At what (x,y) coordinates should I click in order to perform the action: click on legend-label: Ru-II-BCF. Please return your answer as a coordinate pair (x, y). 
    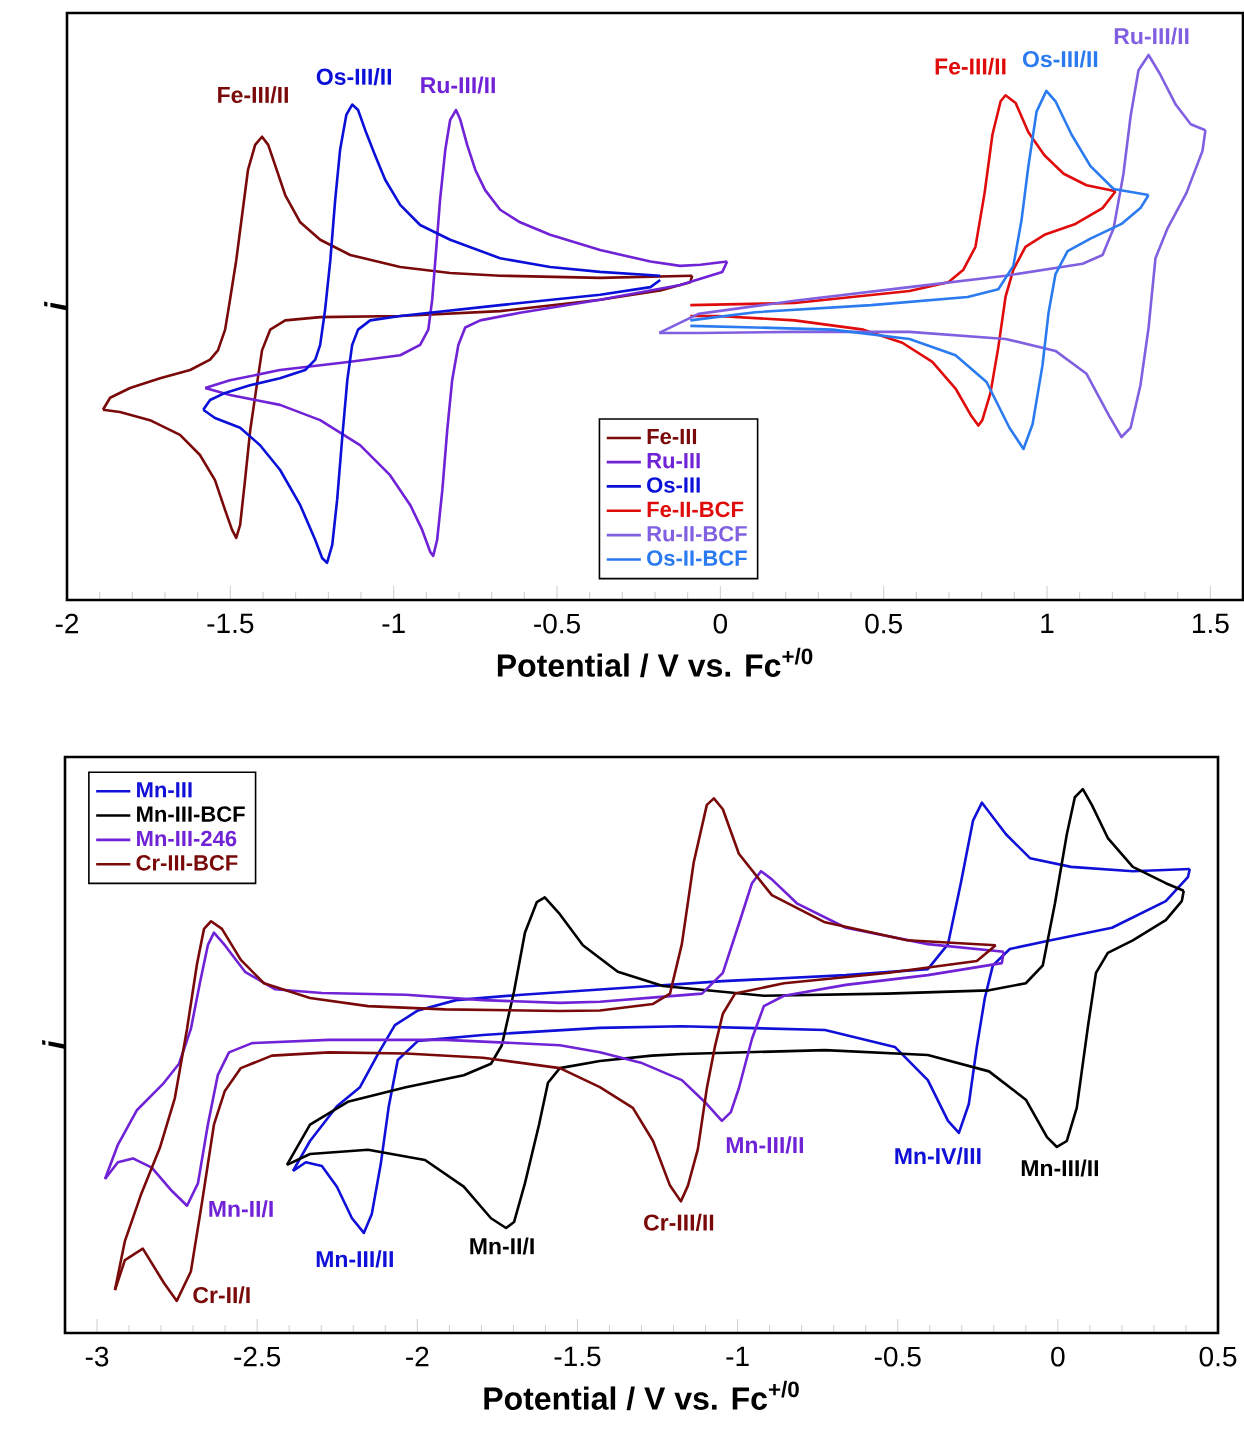
    Looking at the image, I should click on (697, 533).